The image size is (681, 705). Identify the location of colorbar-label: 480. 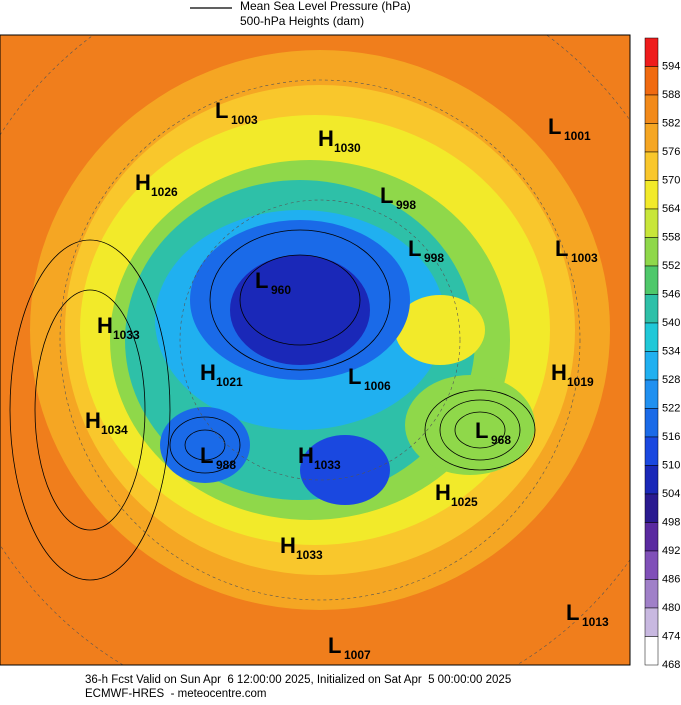
(671, 608).